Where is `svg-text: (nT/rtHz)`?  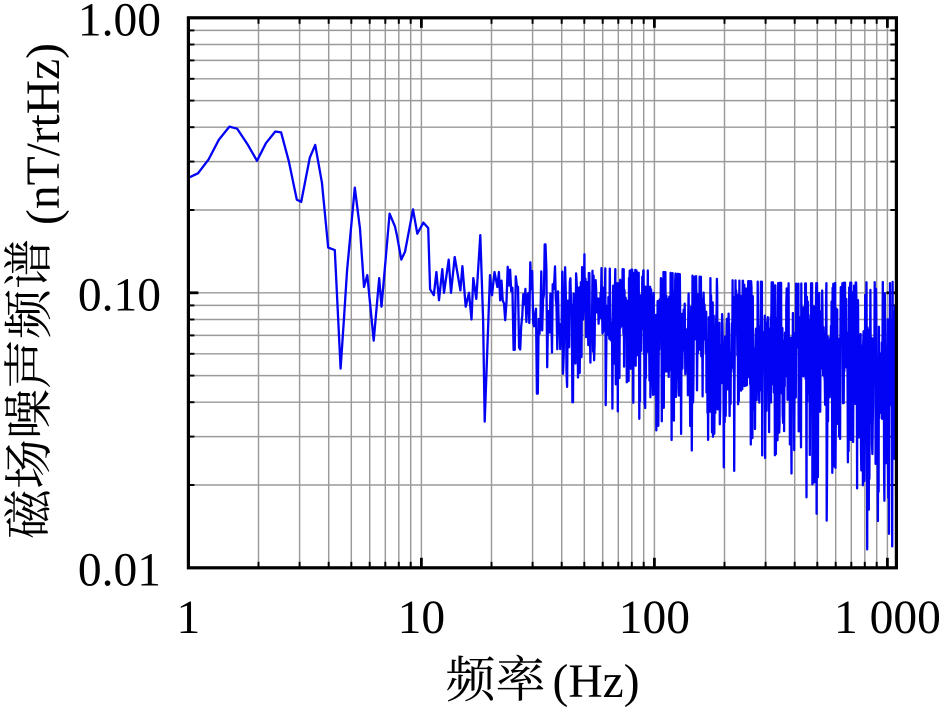 svg-text: (nT/rtHz) is located at coordinates (44, 134).